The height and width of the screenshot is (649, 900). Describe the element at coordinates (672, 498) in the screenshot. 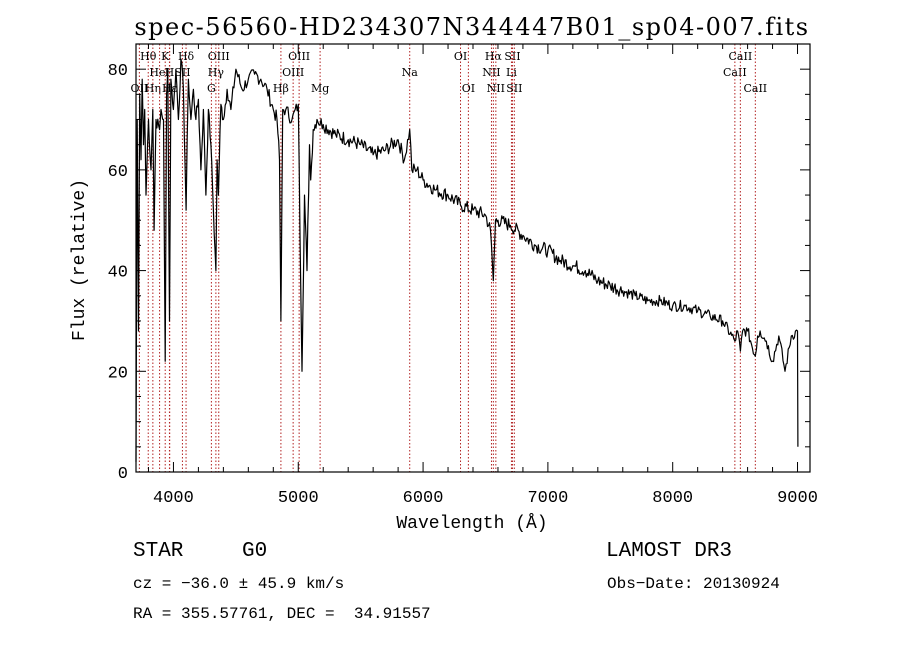

I see `x-tick-label-4: 8000` at that location.